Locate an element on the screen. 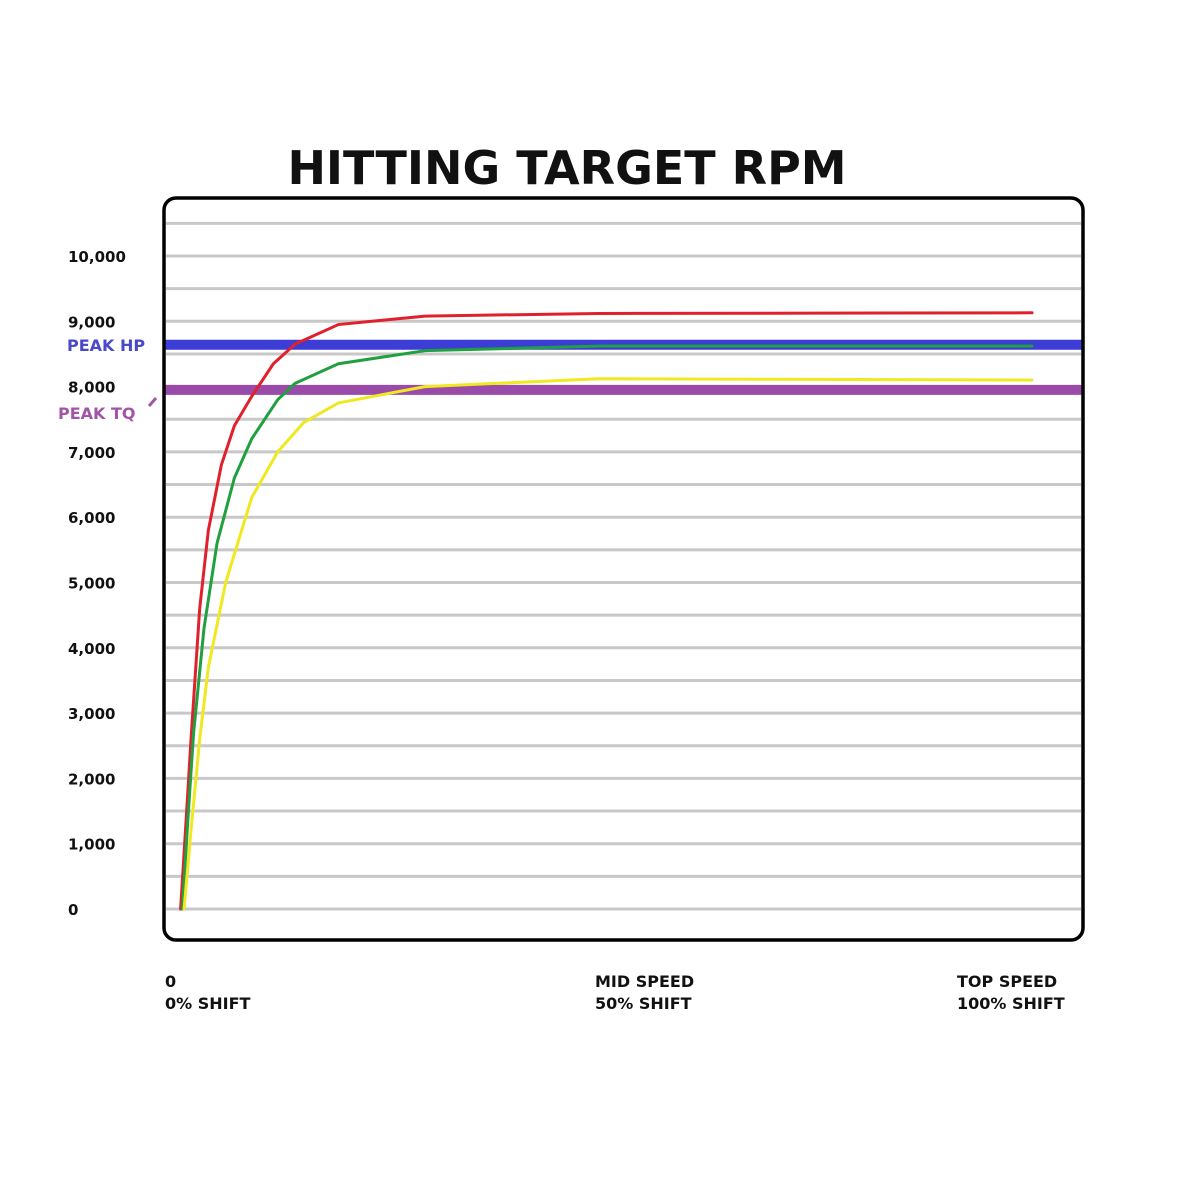 The image size is (1200, 1200). reference-label: PEAK TQ is located at coordinates (97, 413).